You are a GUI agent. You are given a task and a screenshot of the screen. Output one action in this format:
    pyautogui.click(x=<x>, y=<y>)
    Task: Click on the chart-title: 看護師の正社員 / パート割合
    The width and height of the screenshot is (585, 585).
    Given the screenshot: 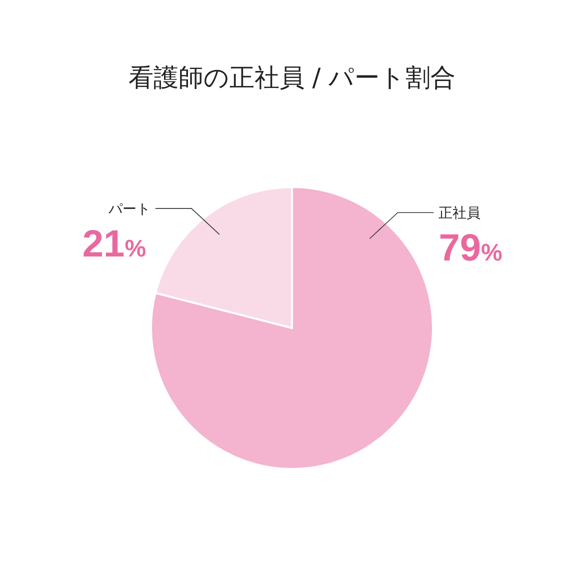 What is the action you would take?
    pyautogui.click(x=292, y=77)
    